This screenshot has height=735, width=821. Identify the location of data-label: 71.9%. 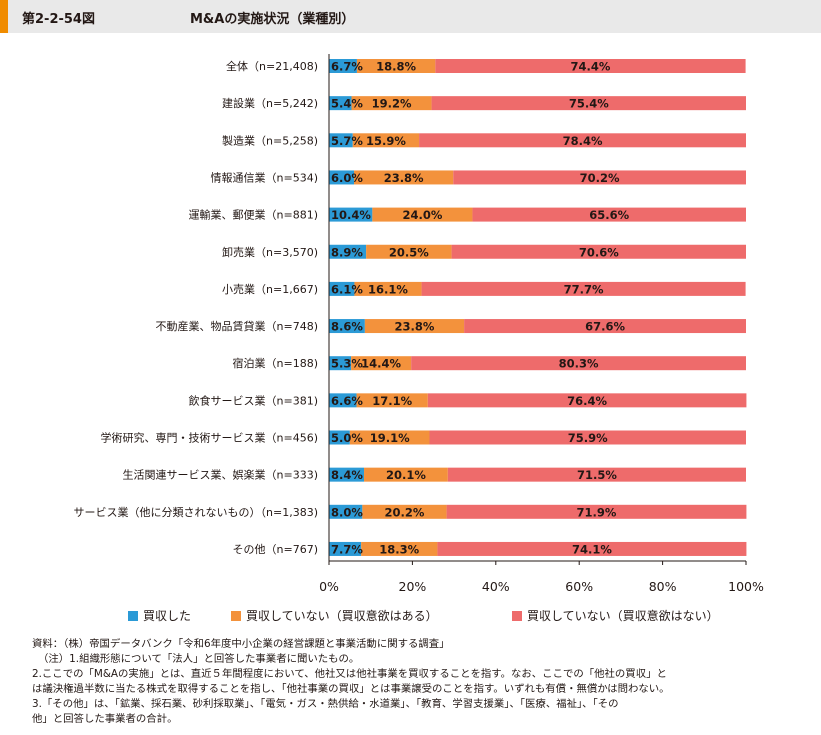
(597, 512).